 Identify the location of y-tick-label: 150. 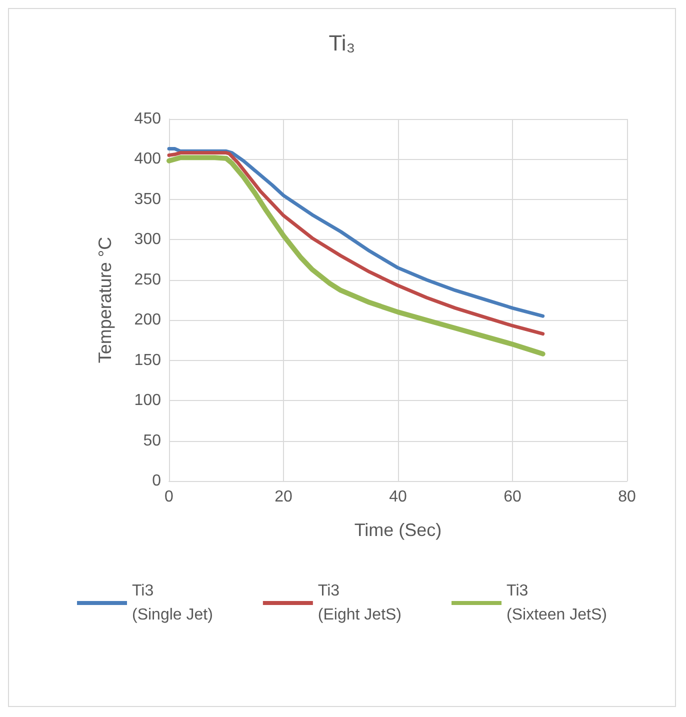
(148, 360).